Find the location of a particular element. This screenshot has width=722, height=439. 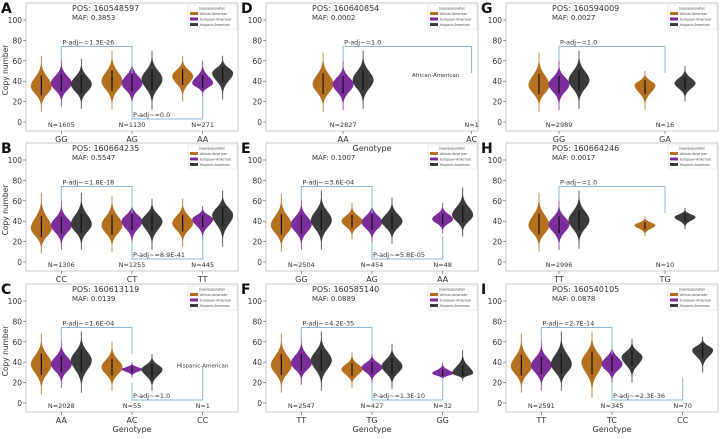

x-tick-label: GG is located at coordinates (61, 139).